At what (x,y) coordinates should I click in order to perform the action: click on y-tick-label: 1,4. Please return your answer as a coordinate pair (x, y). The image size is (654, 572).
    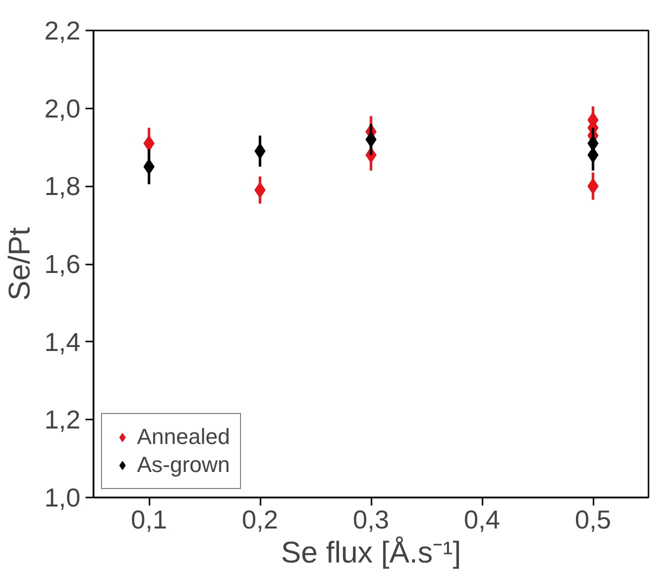
    Looking at the image, I should click on (62, 341).